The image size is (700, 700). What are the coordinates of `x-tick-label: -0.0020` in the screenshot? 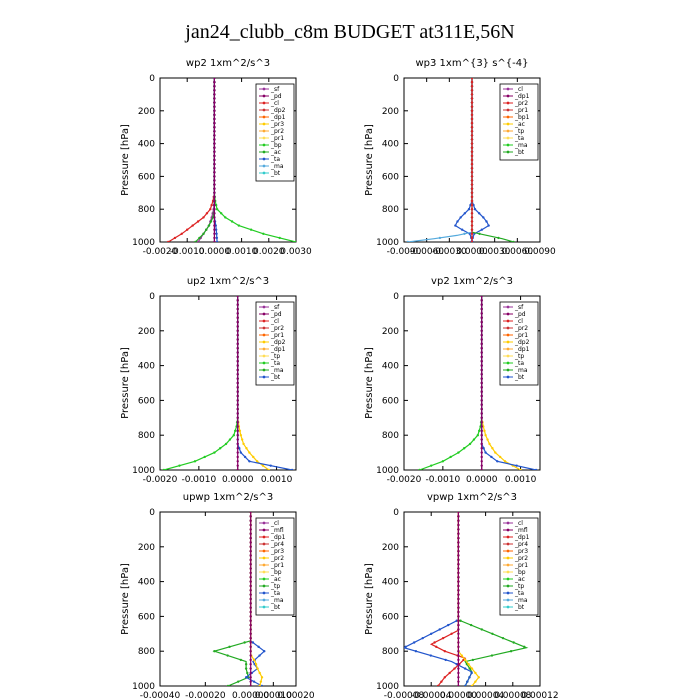 It's located at (160, 480).